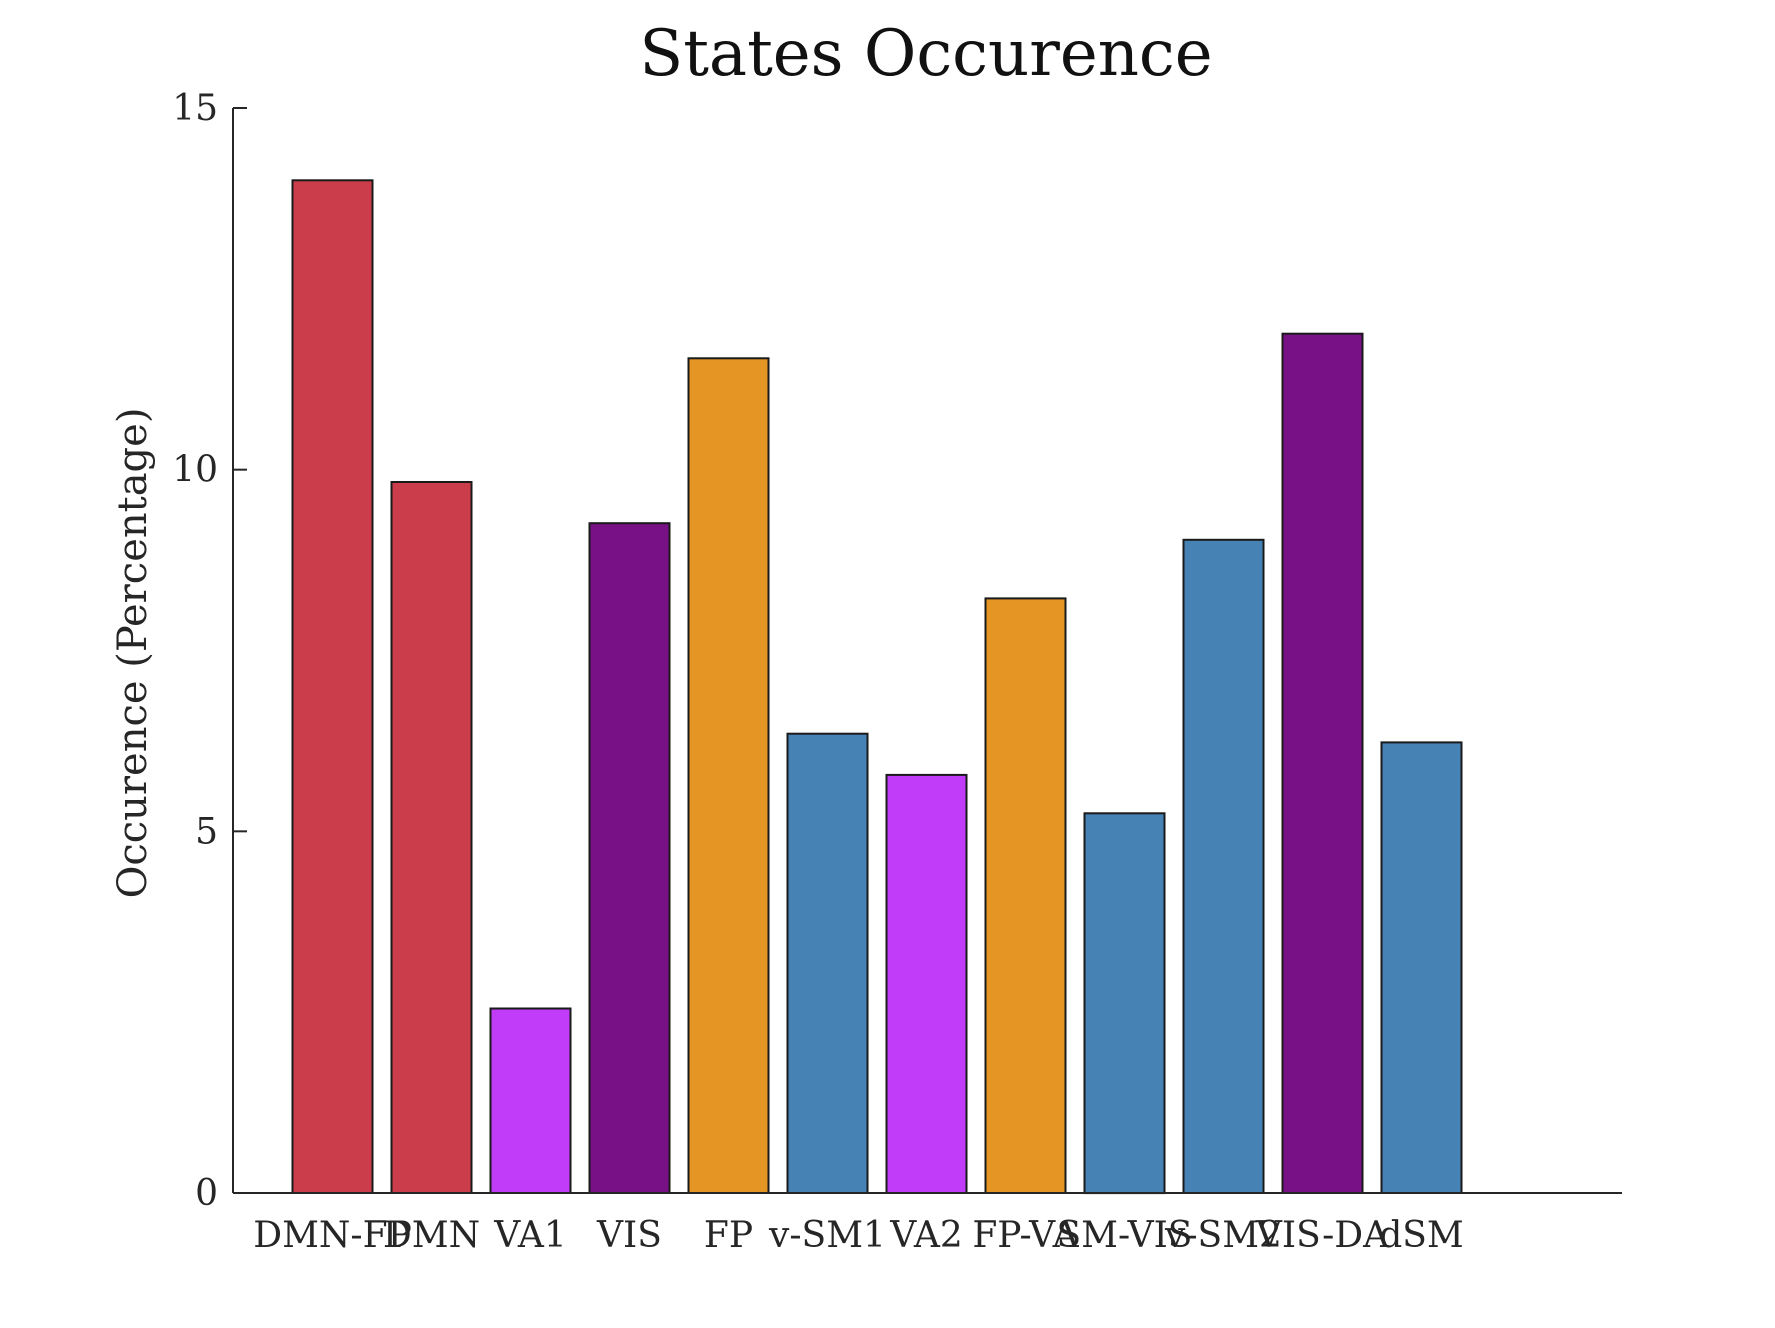 This screenshot has height=1328, width=1775. What do you see at coordinates (827, 1235) in the screenshot?
I see `x-tick-label: v-SM1` at bounding box center [827, 1235].